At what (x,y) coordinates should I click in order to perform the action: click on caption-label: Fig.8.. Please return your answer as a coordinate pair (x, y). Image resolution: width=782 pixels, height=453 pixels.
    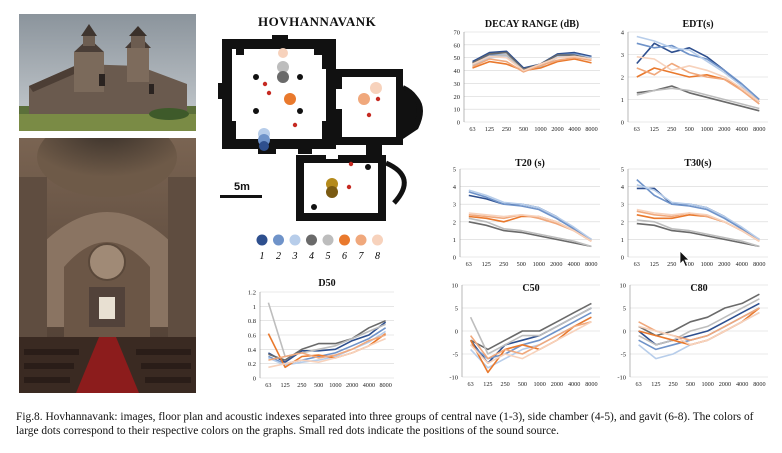
    Looking at the image, I should click on (29, 417).